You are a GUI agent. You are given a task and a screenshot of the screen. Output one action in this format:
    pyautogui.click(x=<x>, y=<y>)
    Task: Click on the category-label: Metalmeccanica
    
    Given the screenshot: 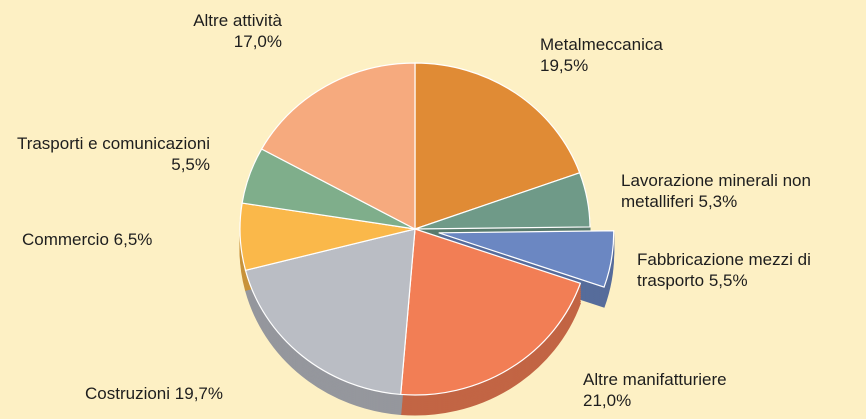 What is the action you would take?
    pyautogui.click(x=601, y=44)
    